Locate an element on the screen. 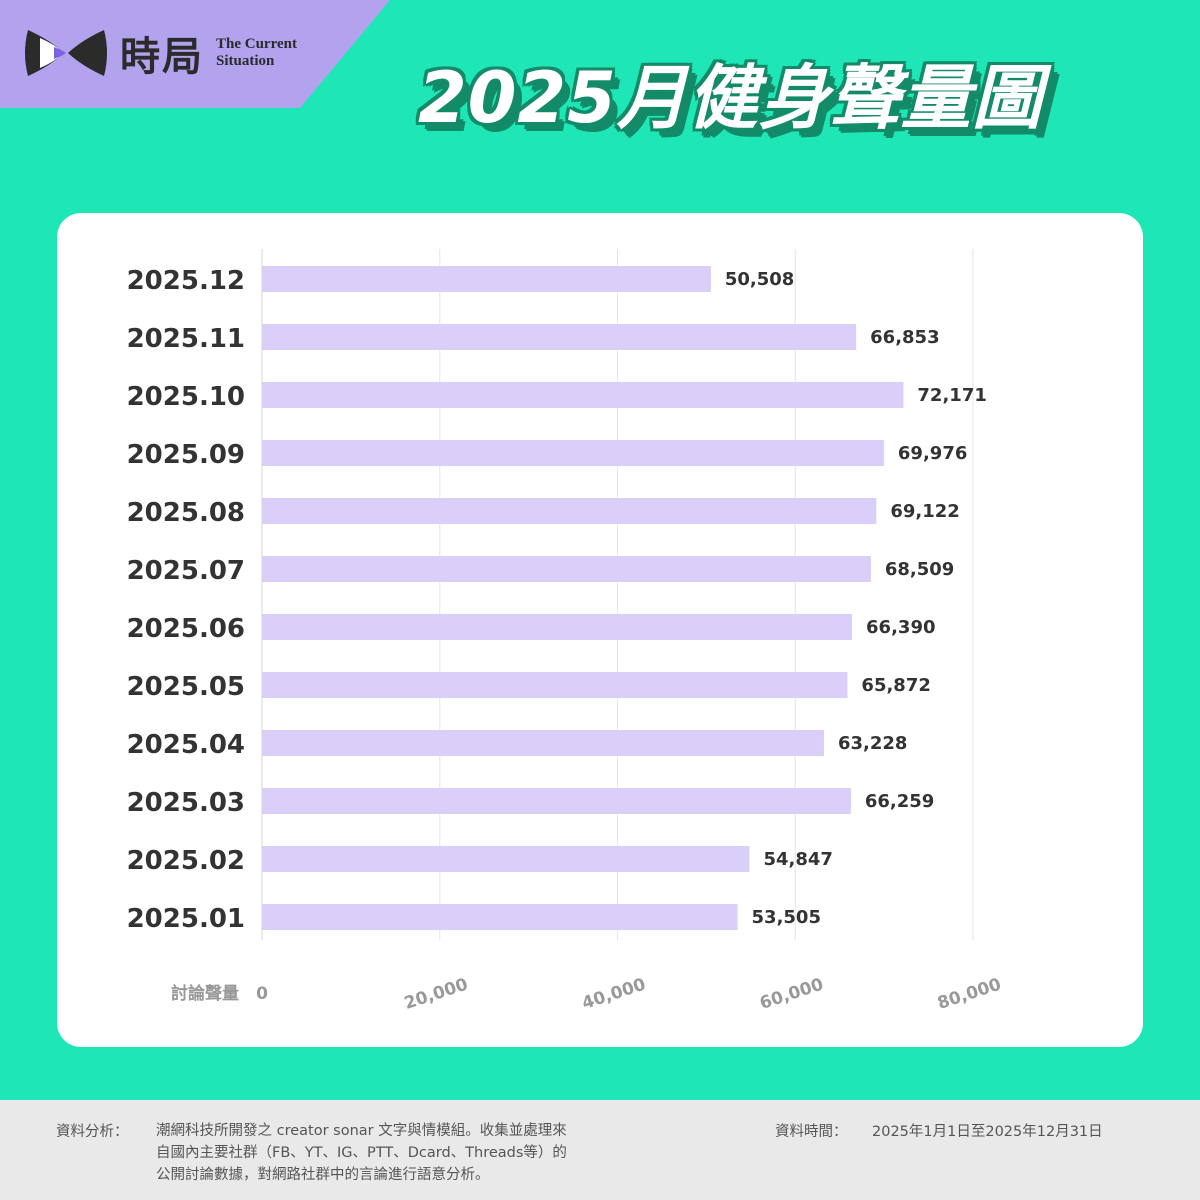 This screenshot has height=1200, width=1200. x-tick-label: 60,000 is located at coordinates (791, 994).